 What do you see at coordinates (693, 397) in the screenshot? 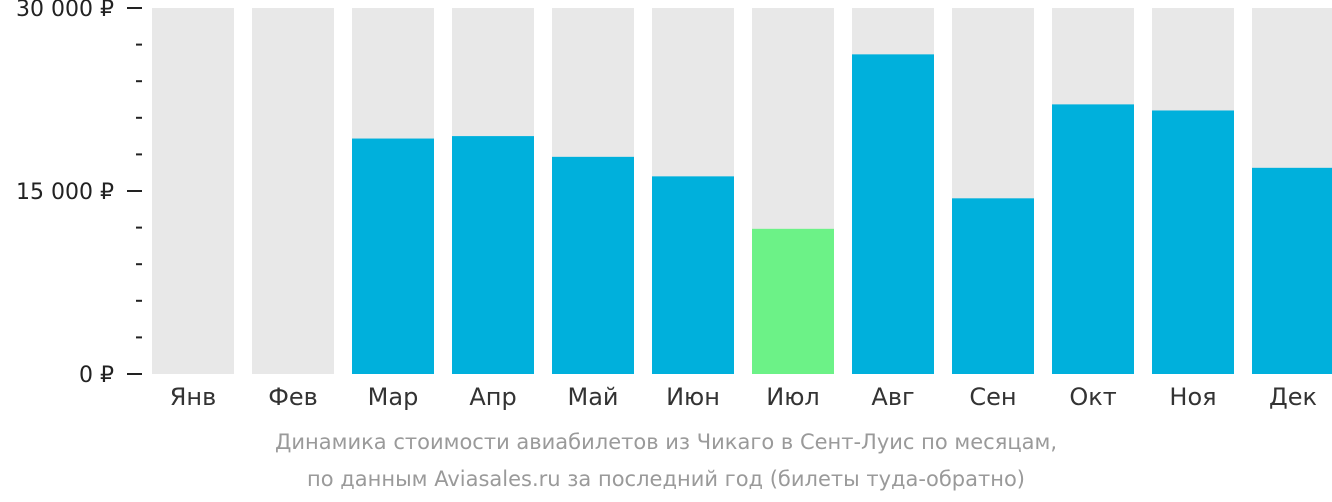
I see `x-tick-label: Июн` at bounding box center [693, 397].